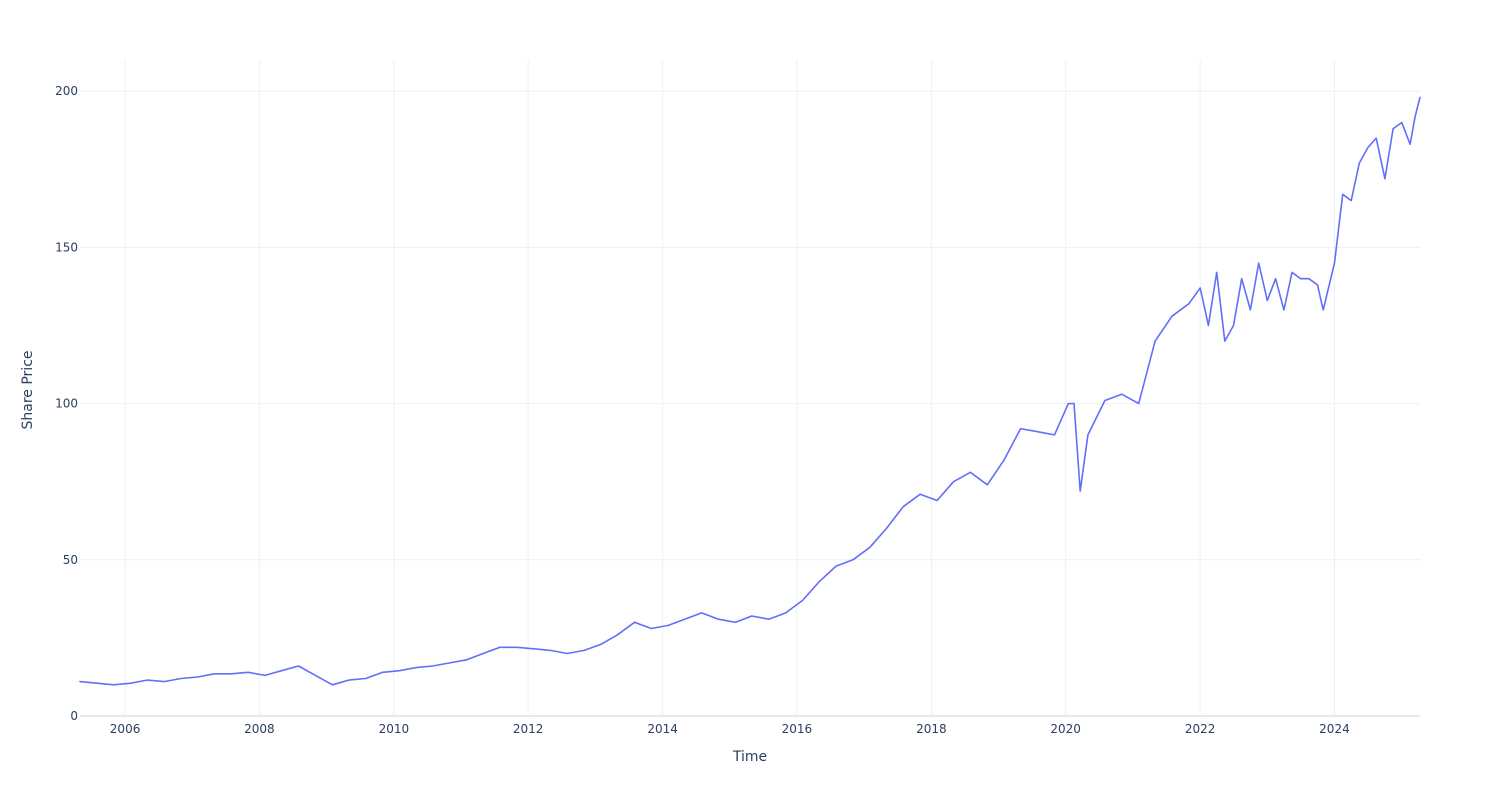 The width and height of the screenshot is (1500, 800). Describe the element at coordinates (125, 729) in the screenshot. I see `x-tick-label: 2006` at that location.